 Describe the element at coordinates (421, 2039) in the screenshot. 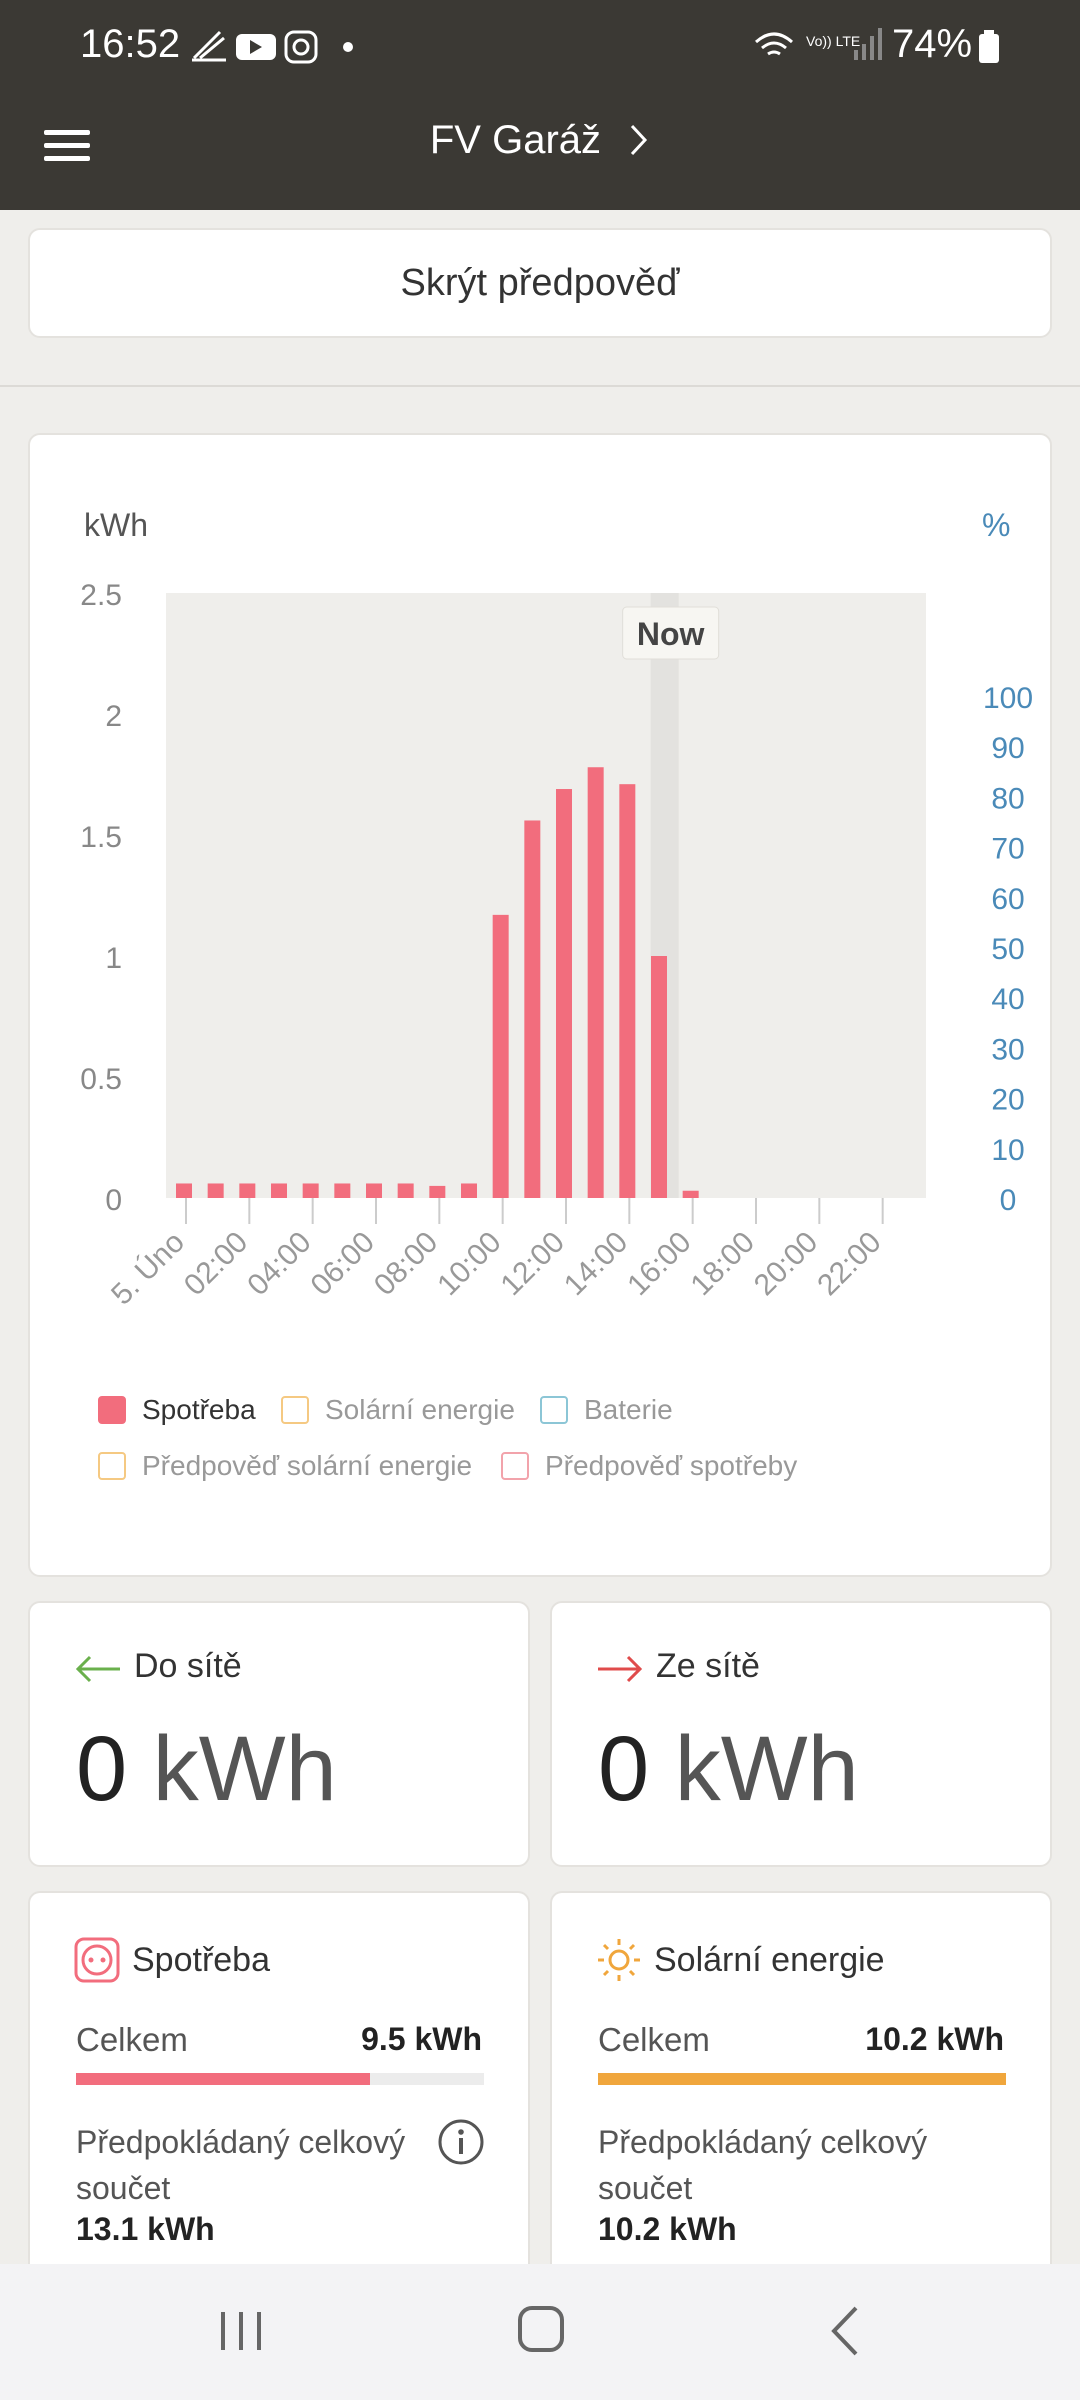

I see `consumption-total-value: 9.5 kWh` at that location.